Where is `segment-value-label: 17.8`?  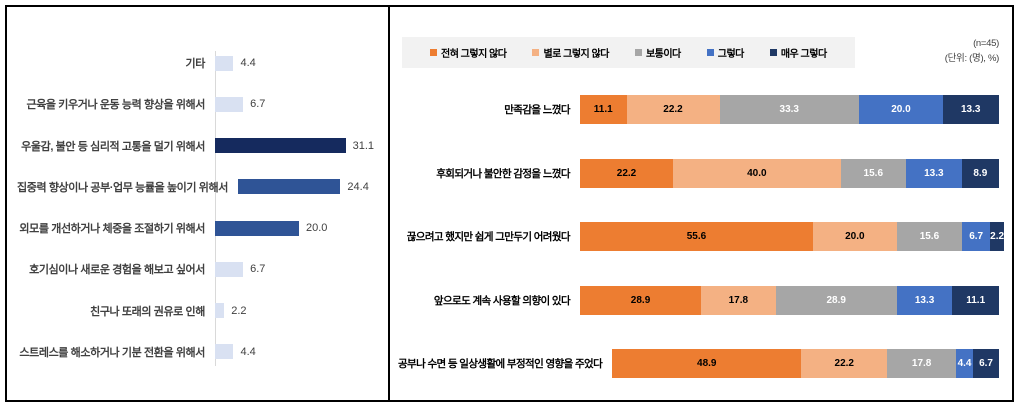
segment-value-label: 17.8 is located at coordinates (921, 363).